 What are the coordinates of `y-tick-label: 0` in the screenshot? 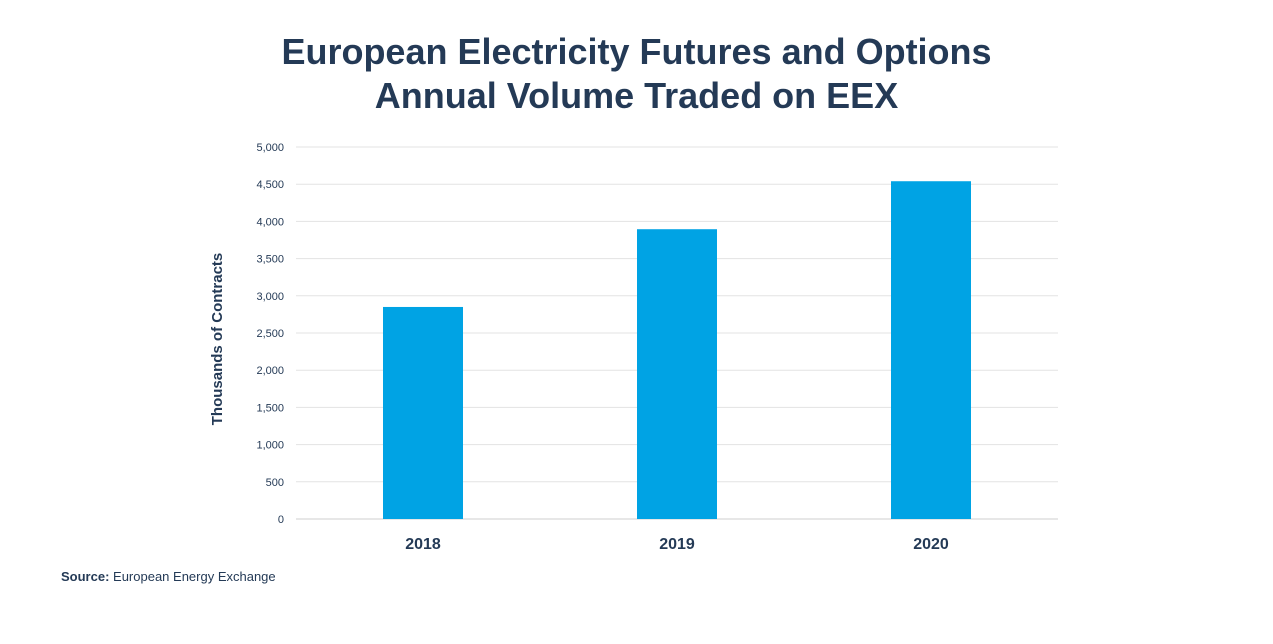 It's located at (281, 520).